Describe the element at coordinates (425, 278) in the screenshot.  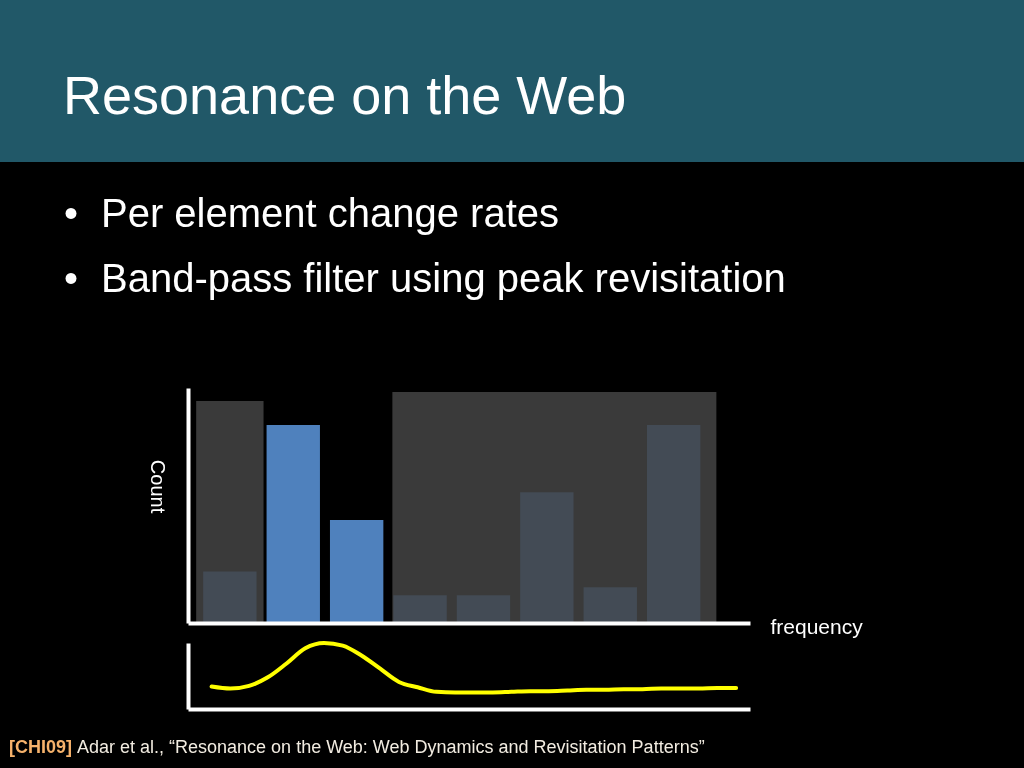
I see `text: • Band-pass filter using peak revisitation` at that location.